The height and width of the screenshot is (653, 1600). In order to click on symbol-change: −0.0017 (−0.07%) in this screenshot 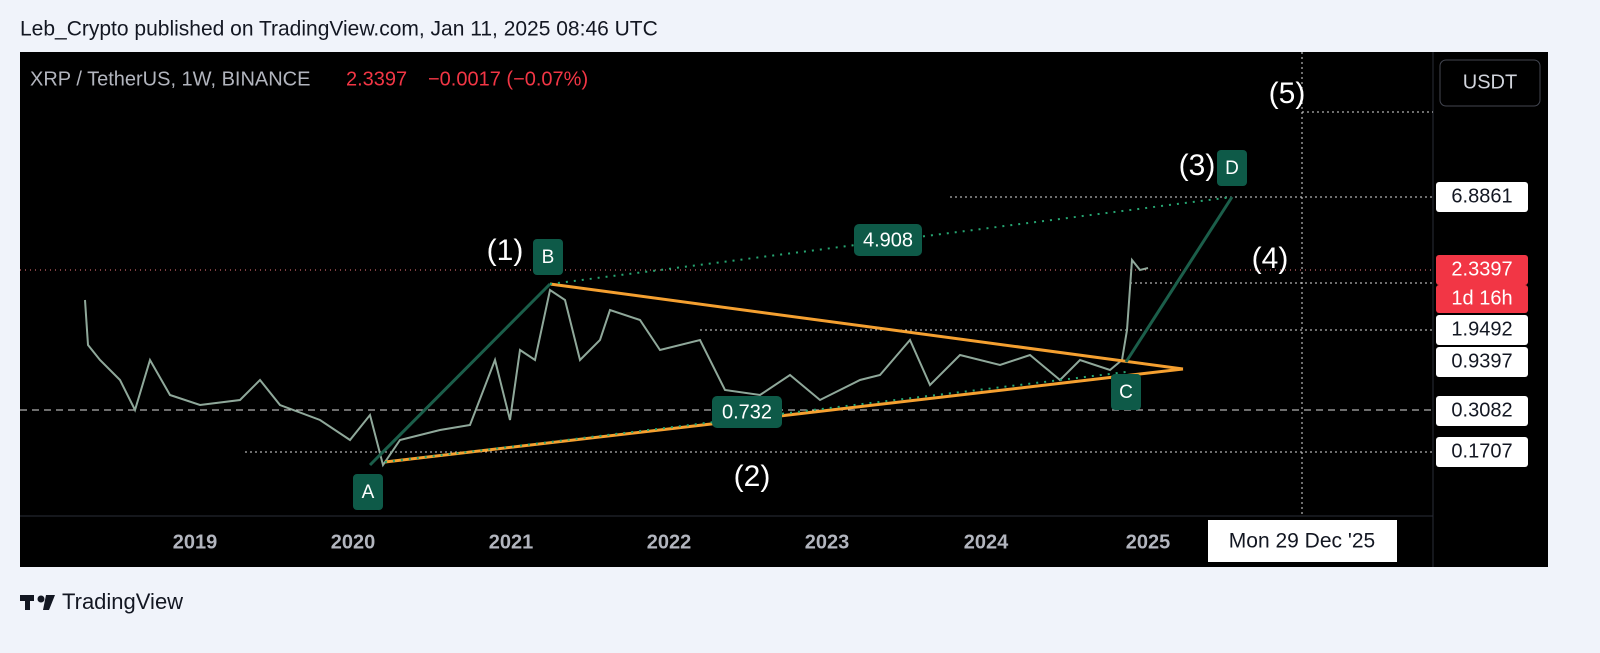, I will do `click(508, 79)`.